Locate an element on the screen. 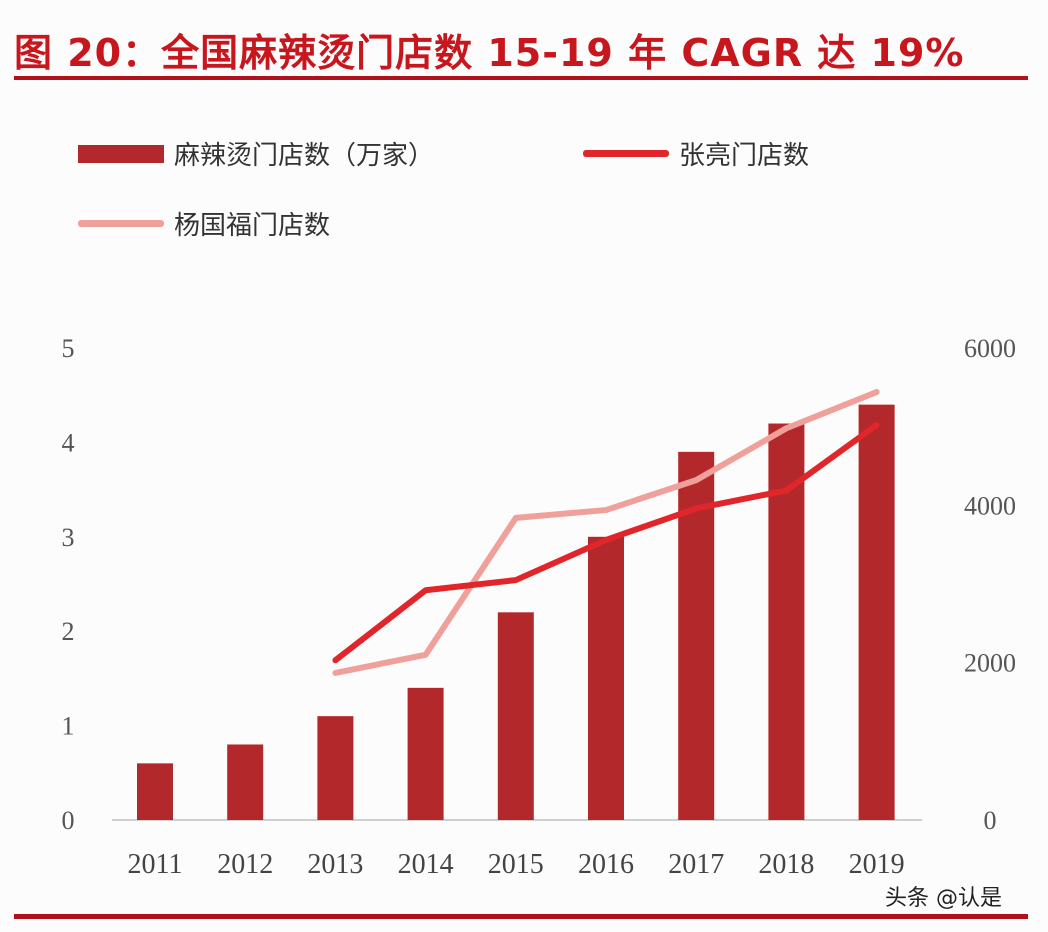 The width and height of the screenshot is (1048, 932). x-tick-label: 2012 is located at coordinates (245, 864).